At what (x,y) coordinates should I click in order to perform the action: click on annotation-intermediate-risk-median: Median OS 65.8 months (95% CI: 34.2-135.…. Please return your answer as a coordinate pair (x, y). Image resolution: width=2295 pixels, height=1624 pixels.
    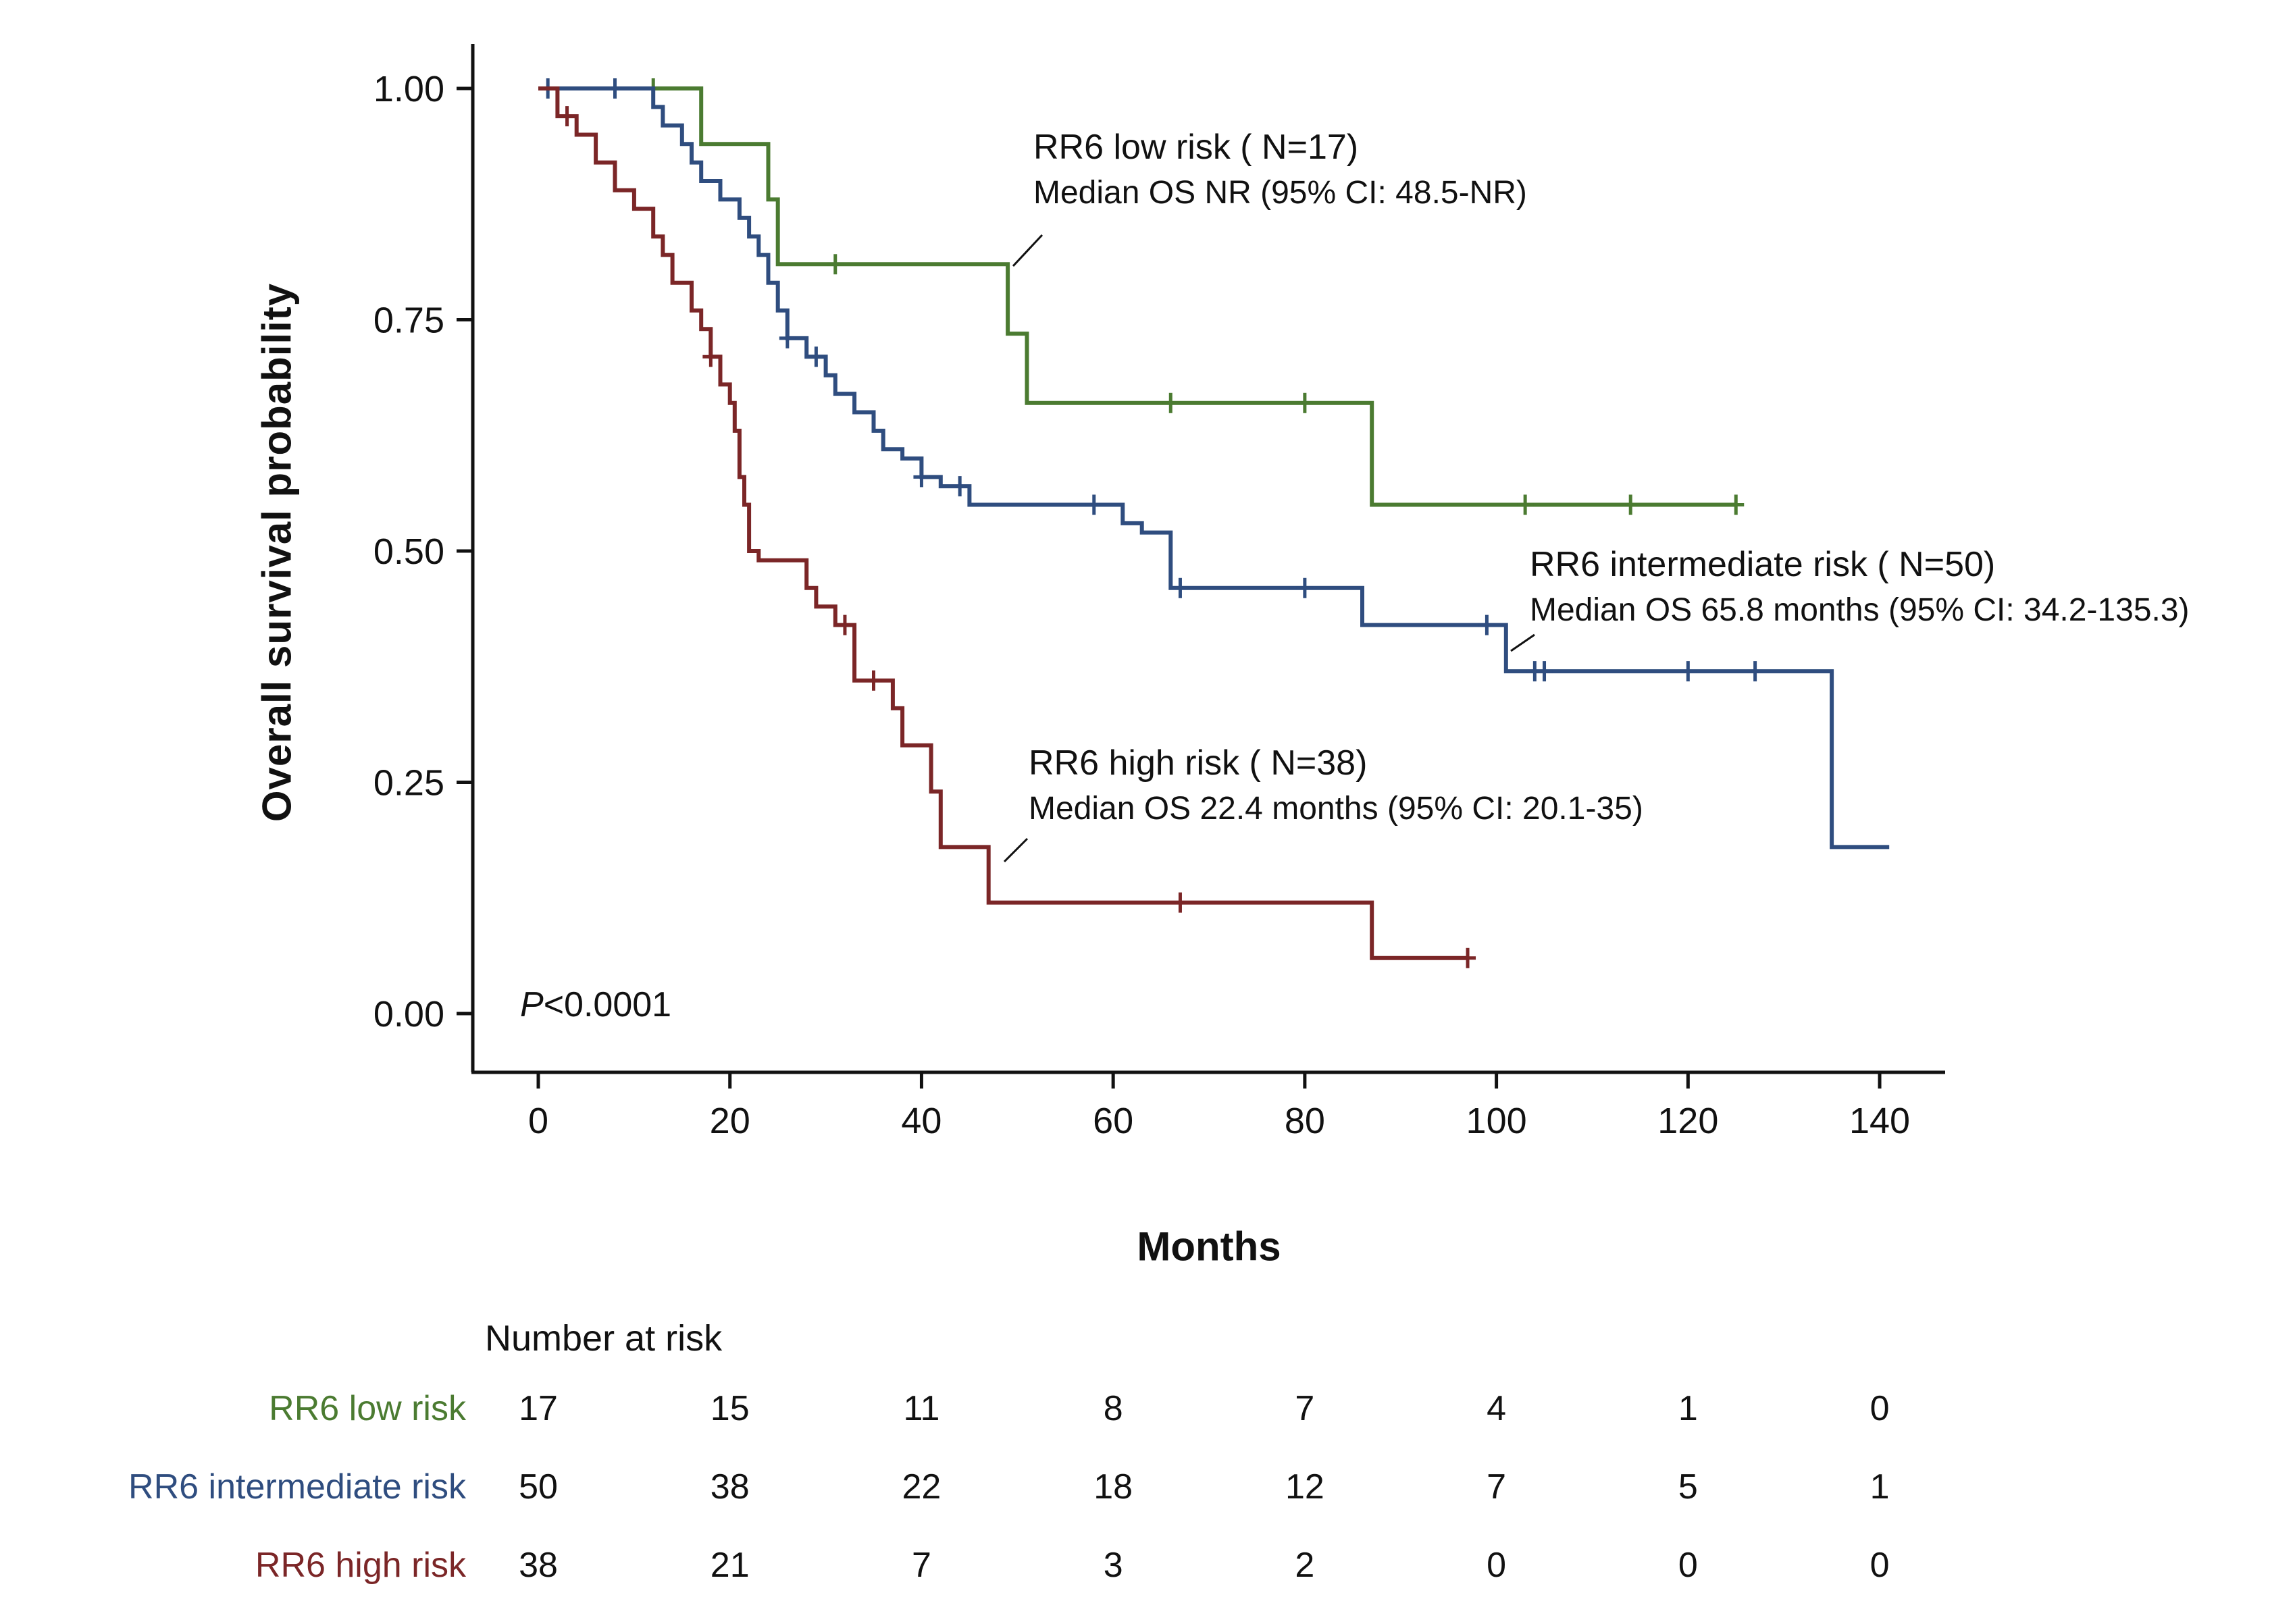
    Looking at the image, I should click on (1860, 610).